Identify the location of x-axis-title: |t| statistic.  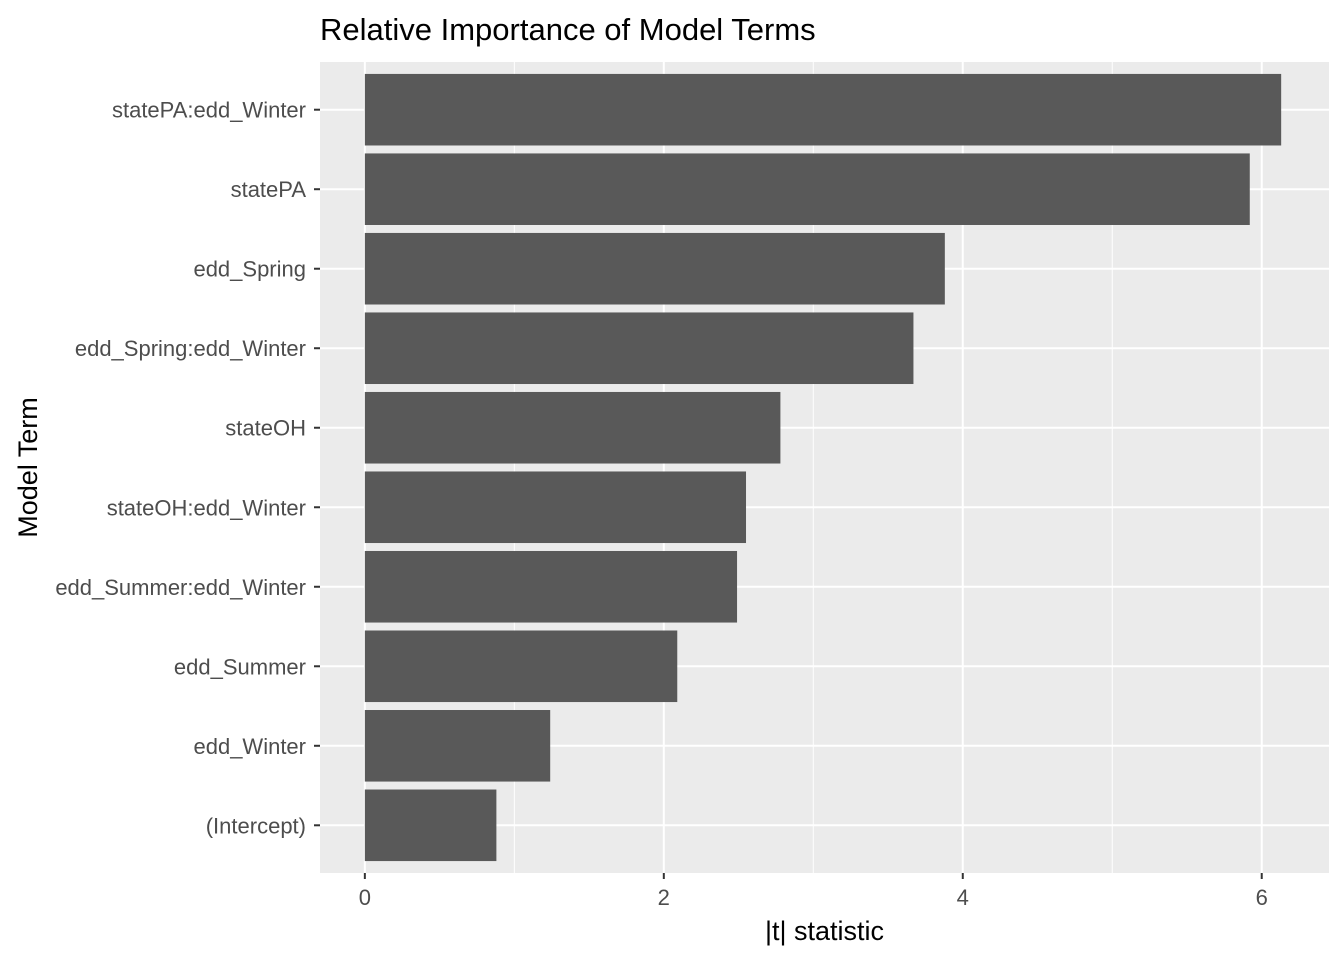
(824, 931).